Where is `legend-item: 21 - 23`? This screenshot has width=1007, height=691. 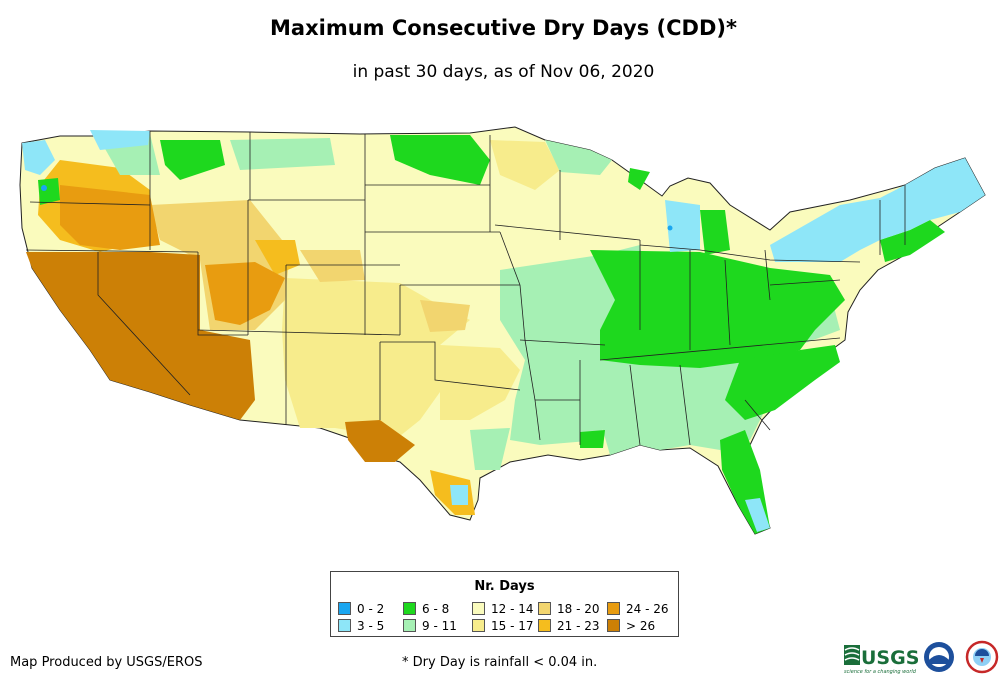 legend-item: 21 - 23 is located at coordinates (569, 626).